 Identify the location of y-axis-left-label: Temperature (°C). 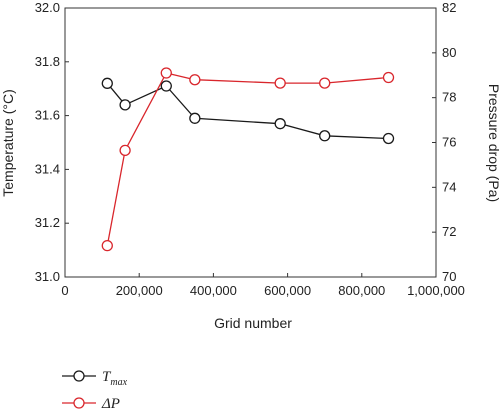
(8, 143).